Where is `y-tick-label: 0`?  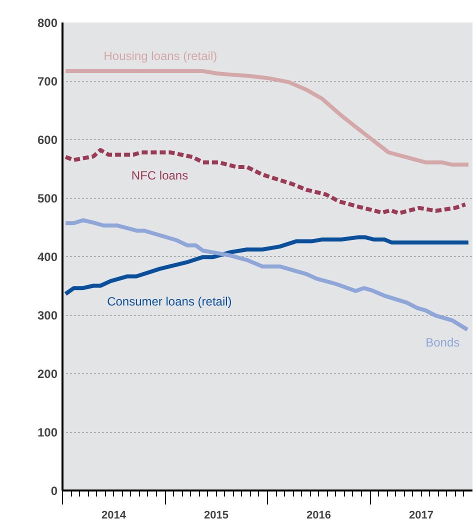 y-tick-label: 0 is located at coordinates (54, 491).